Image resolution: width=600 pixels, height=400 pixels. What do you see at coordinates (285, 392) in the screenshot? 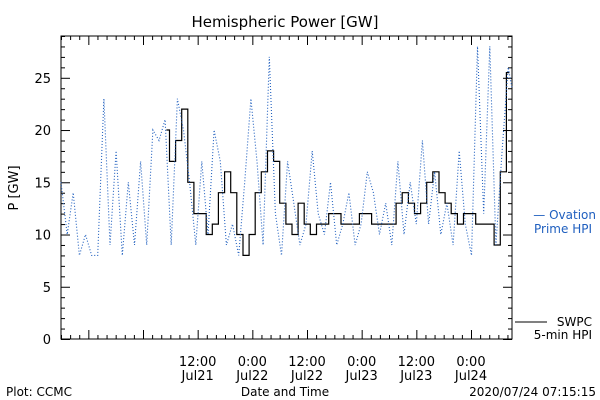
I see `x-axis-label: Date and Time` at bounding box center [285, 392].